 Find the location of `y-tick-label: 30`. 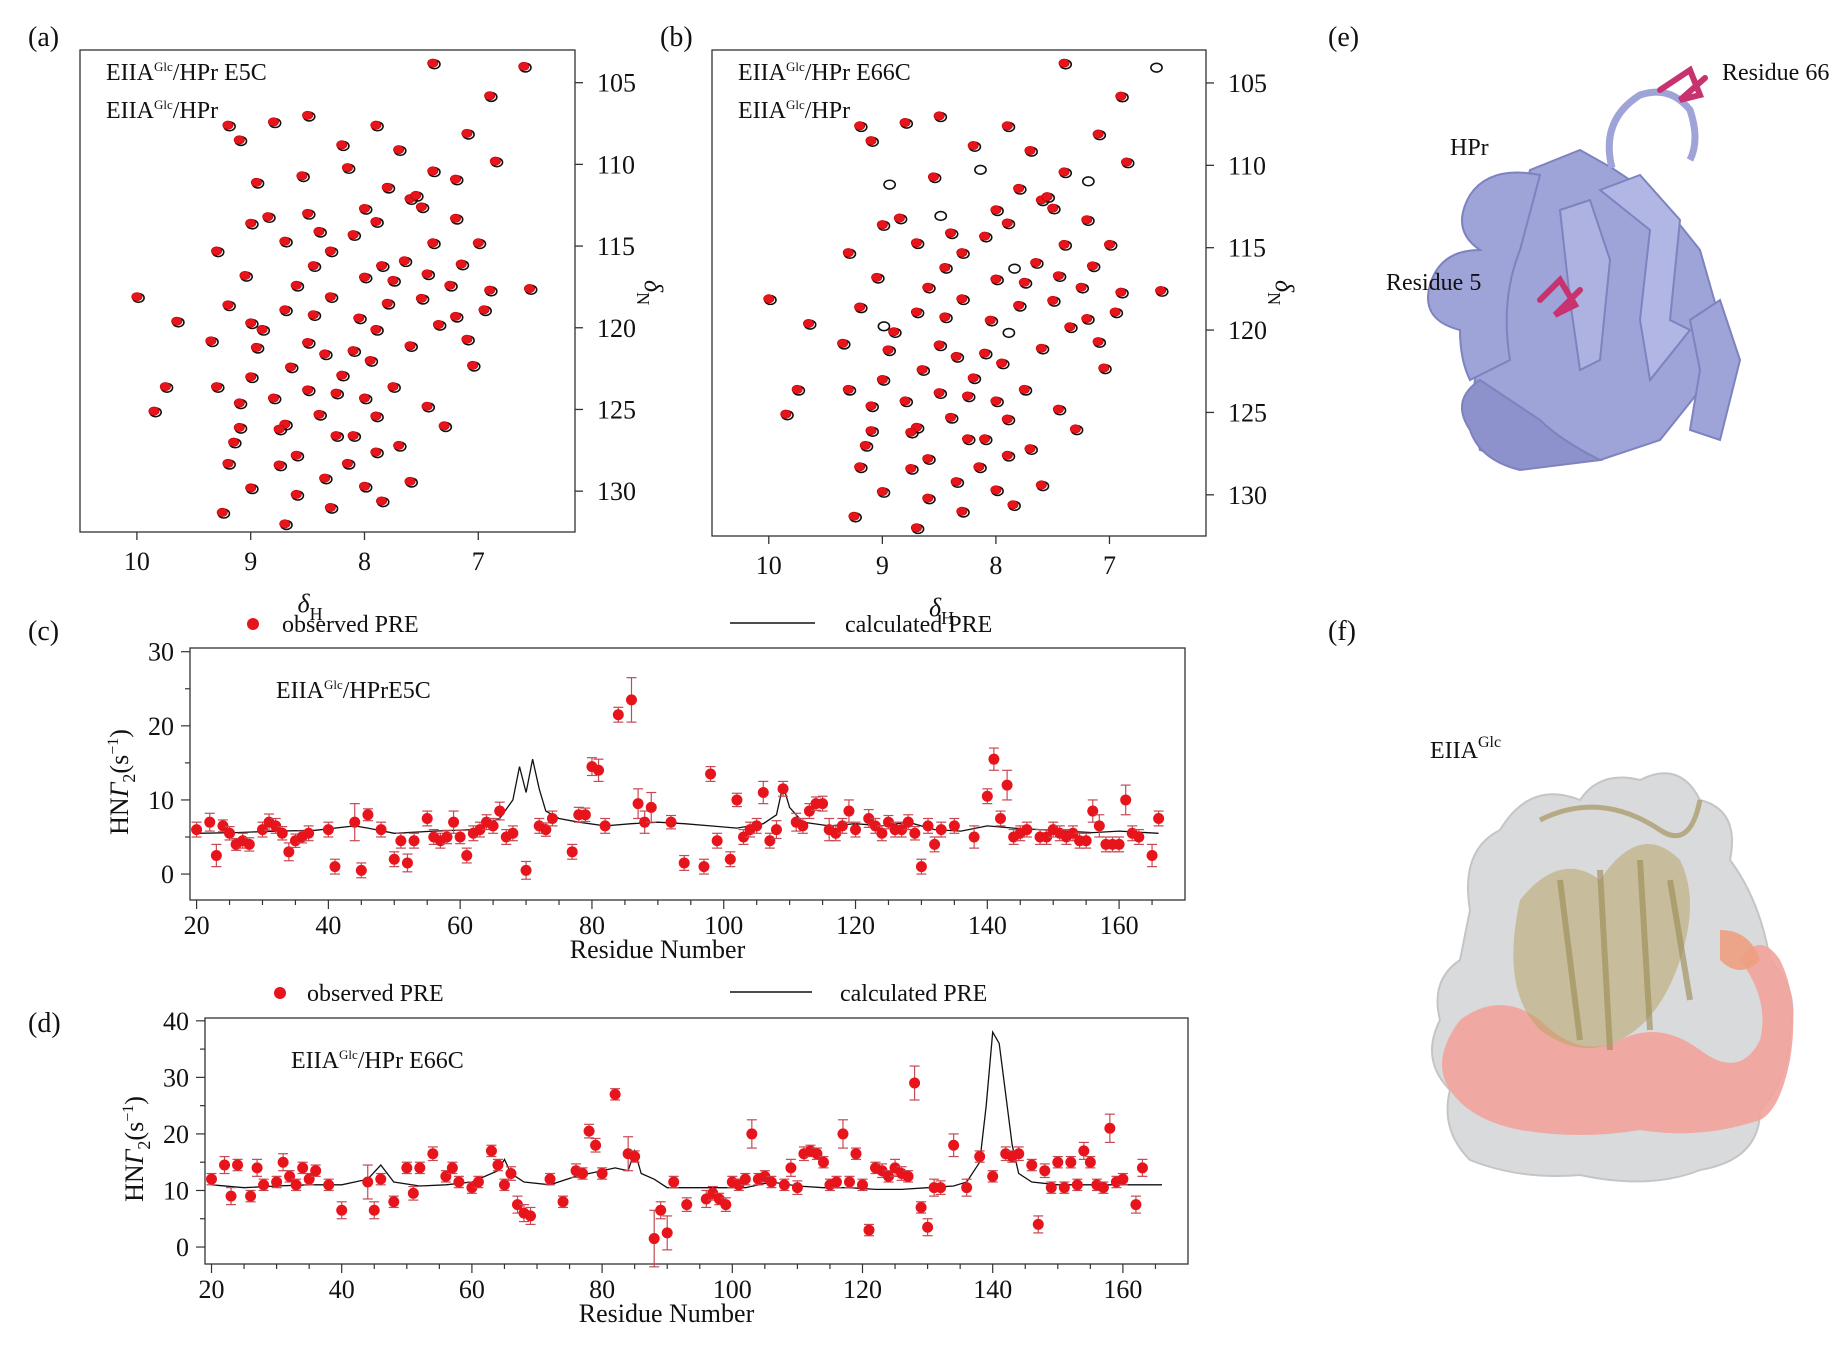

y-tick-label: 30 is located at coordinates (176, 1077).